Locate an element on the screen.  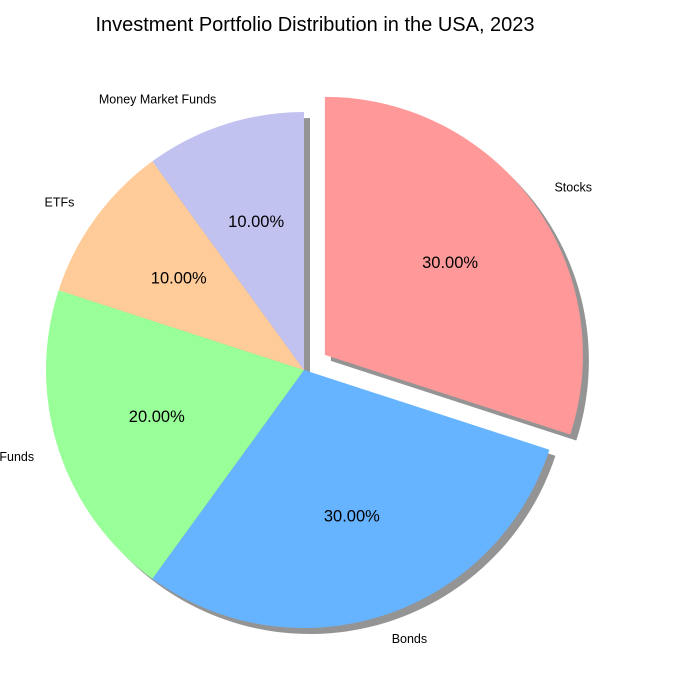
slice-percent-money-market-funds: 10.00% is located at coordinates (256, 222).